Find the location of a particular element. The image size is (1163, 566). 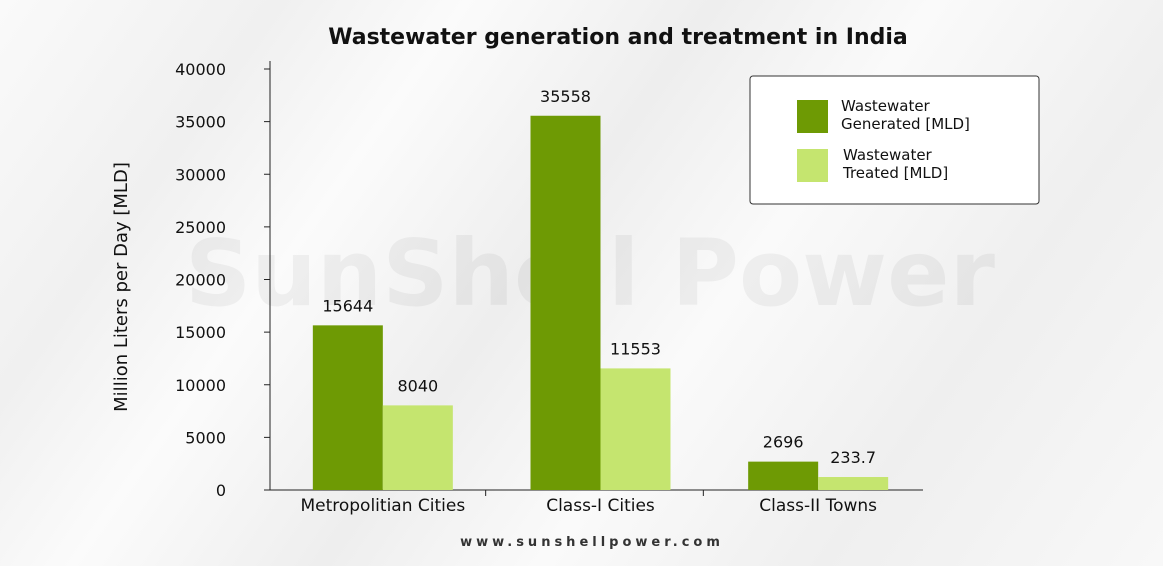

legend-box is located at coordinates (894, 140).